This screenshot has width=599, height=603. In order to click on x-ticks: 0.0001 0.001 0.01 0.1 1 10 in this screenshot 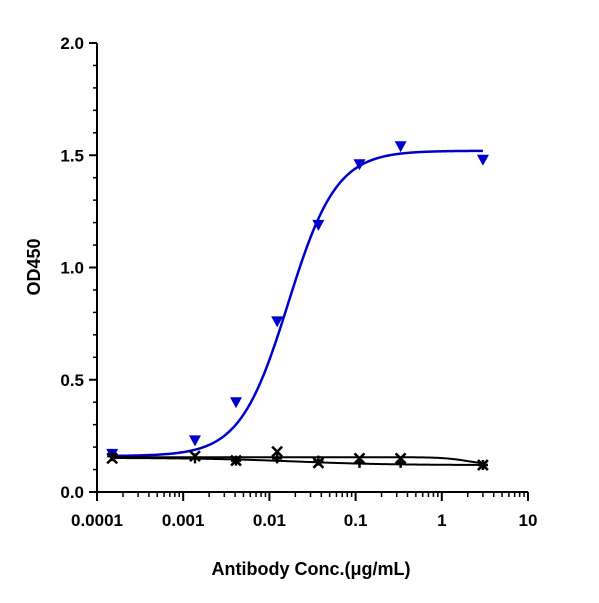, I will do `click(304, 511)`.